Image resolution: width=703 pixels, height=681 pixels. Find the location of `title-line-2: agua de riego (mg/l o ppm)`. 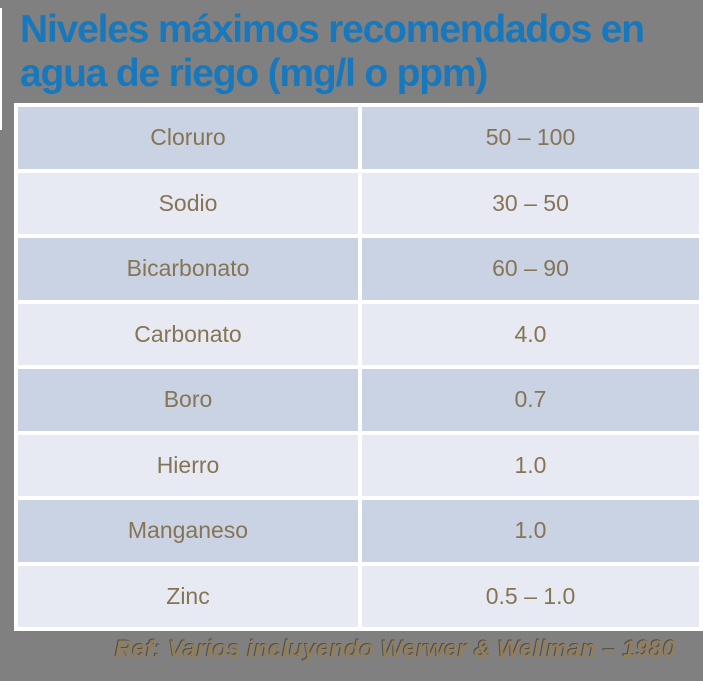

title-line-2: agua de riego (mg/l o ppm) is located at coordinates (254, 73).